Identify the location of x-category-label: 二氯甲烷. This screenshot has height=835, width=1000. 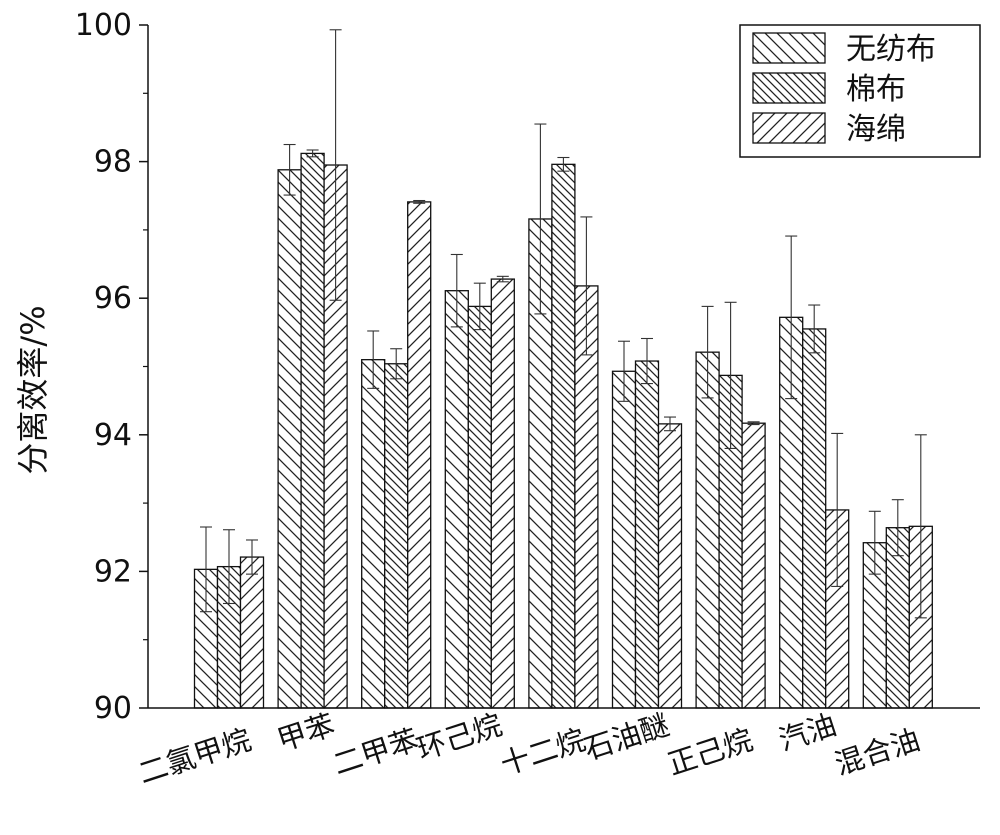
(194, 756).